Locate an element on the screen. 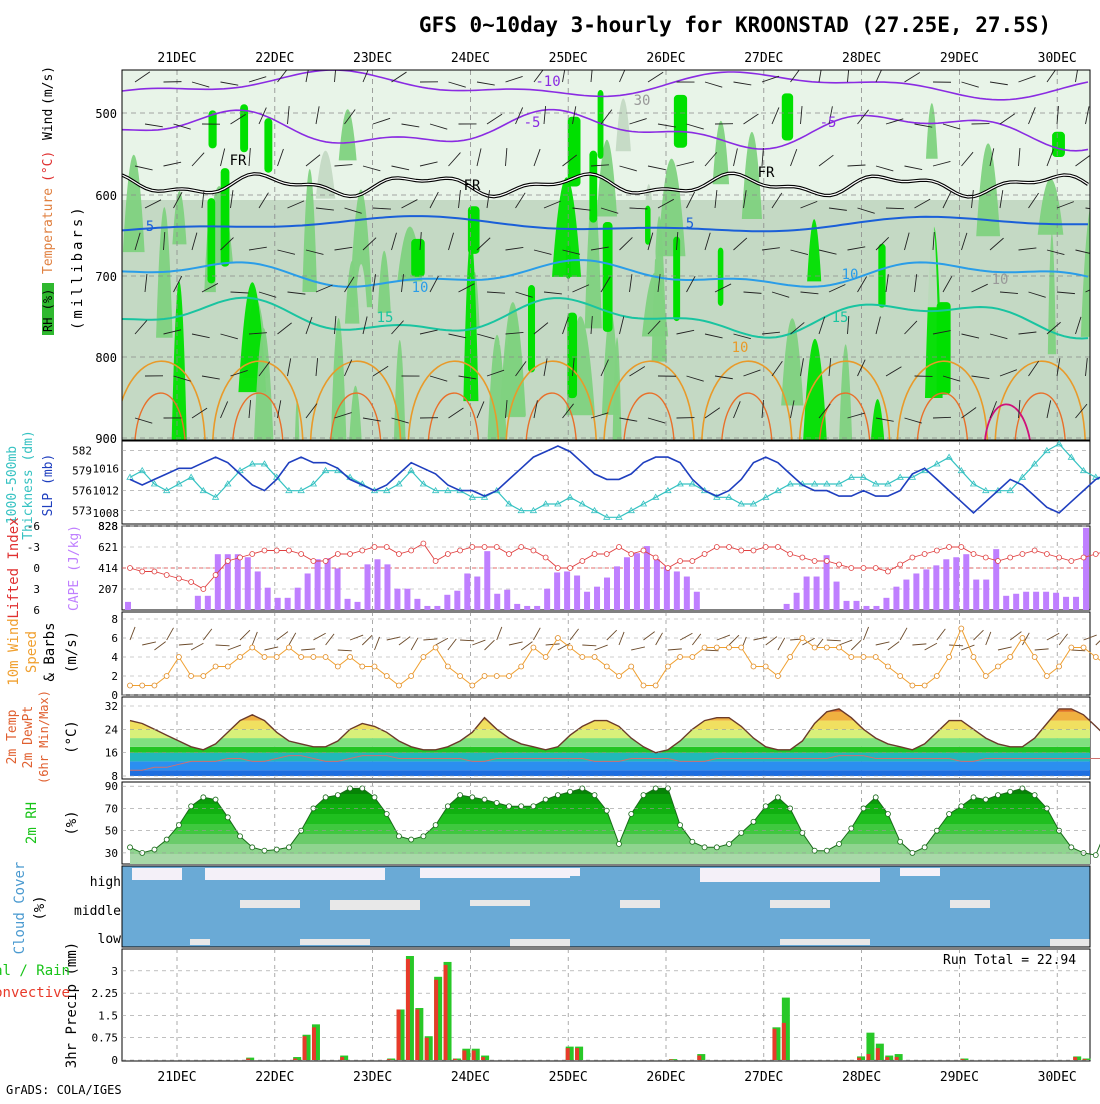 The height and width of the screenshot is (1104, 1100). date-label-bottom: 21DEC is located at coordinates (176, 1077).